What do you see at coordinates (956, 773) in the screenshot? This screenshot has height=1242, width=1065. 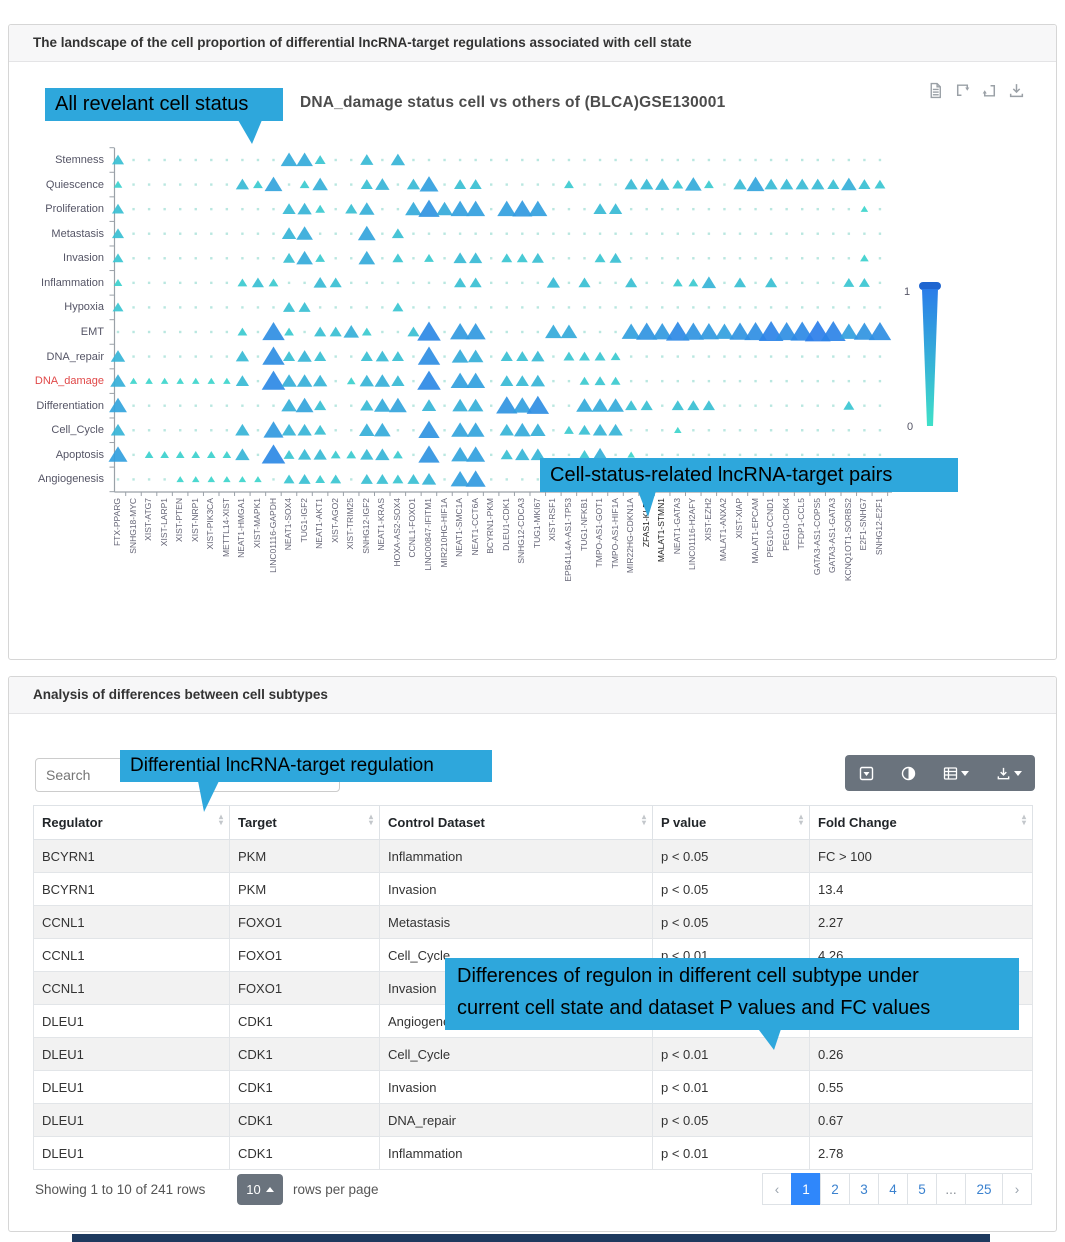 I see `columns-button` at bounding box center [956, 773].